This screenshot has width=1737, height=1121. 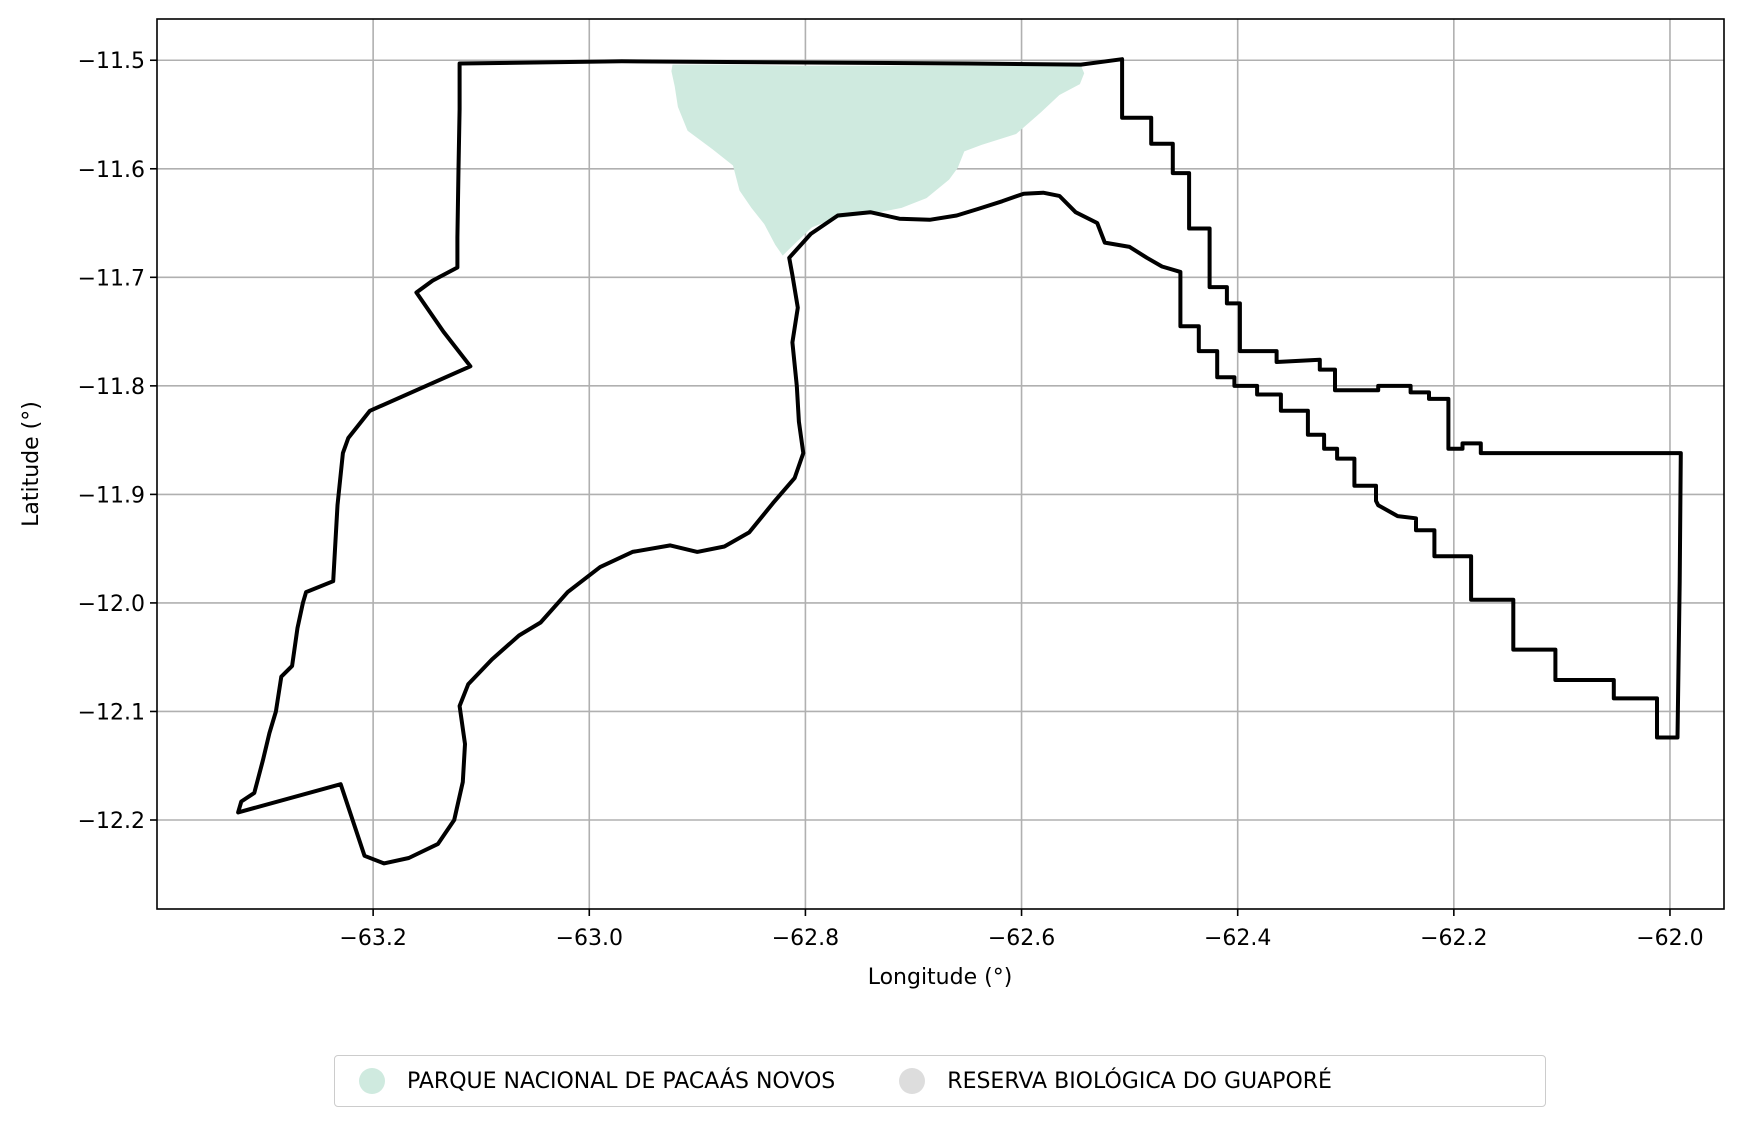 I want to click on y-tick-label-3: −11.8, so click(x=111, y=387).